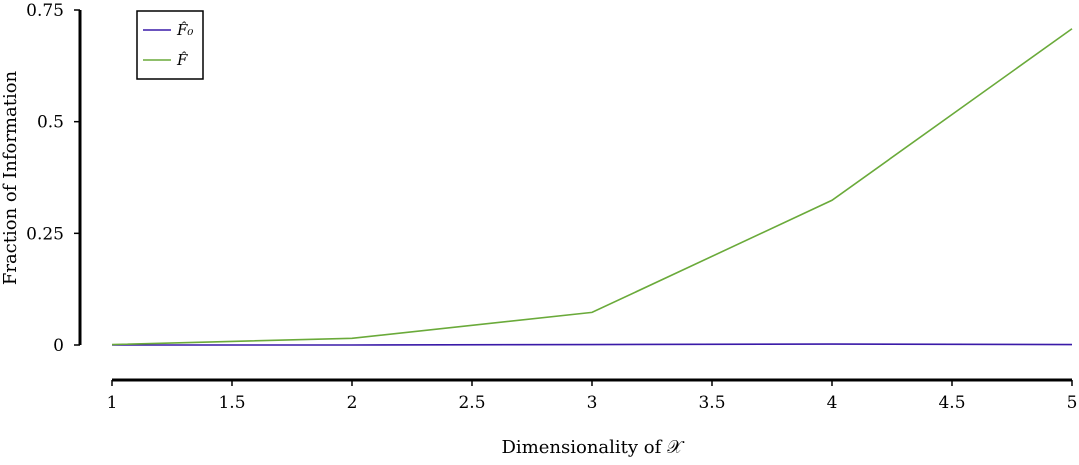  I want to click on y-tick-label: 0, so click(58, 346).